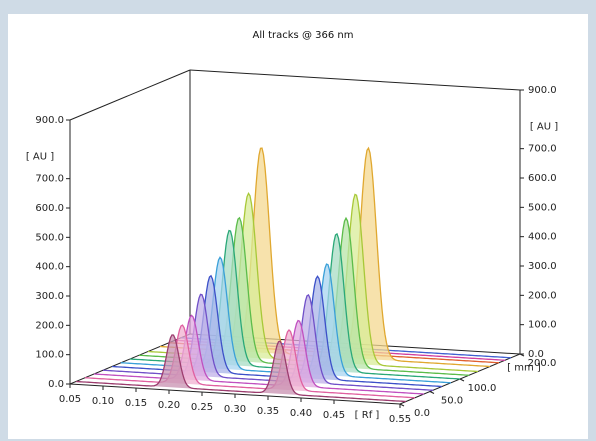 The image size is (596, 441). What do you see at coordinates (536, 354) in the screenshot?
I see `right-y-tick-label: 0.0` at bounding box center [536, 354].